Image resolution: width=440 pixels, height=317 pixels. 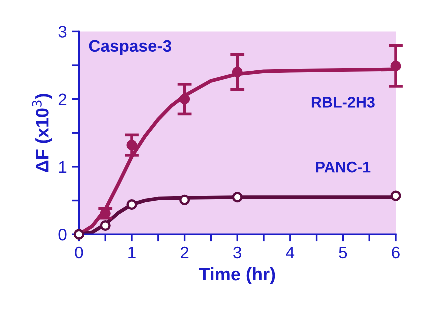 I want to click on x-tick-label: 6, so click(x=396, y=252).